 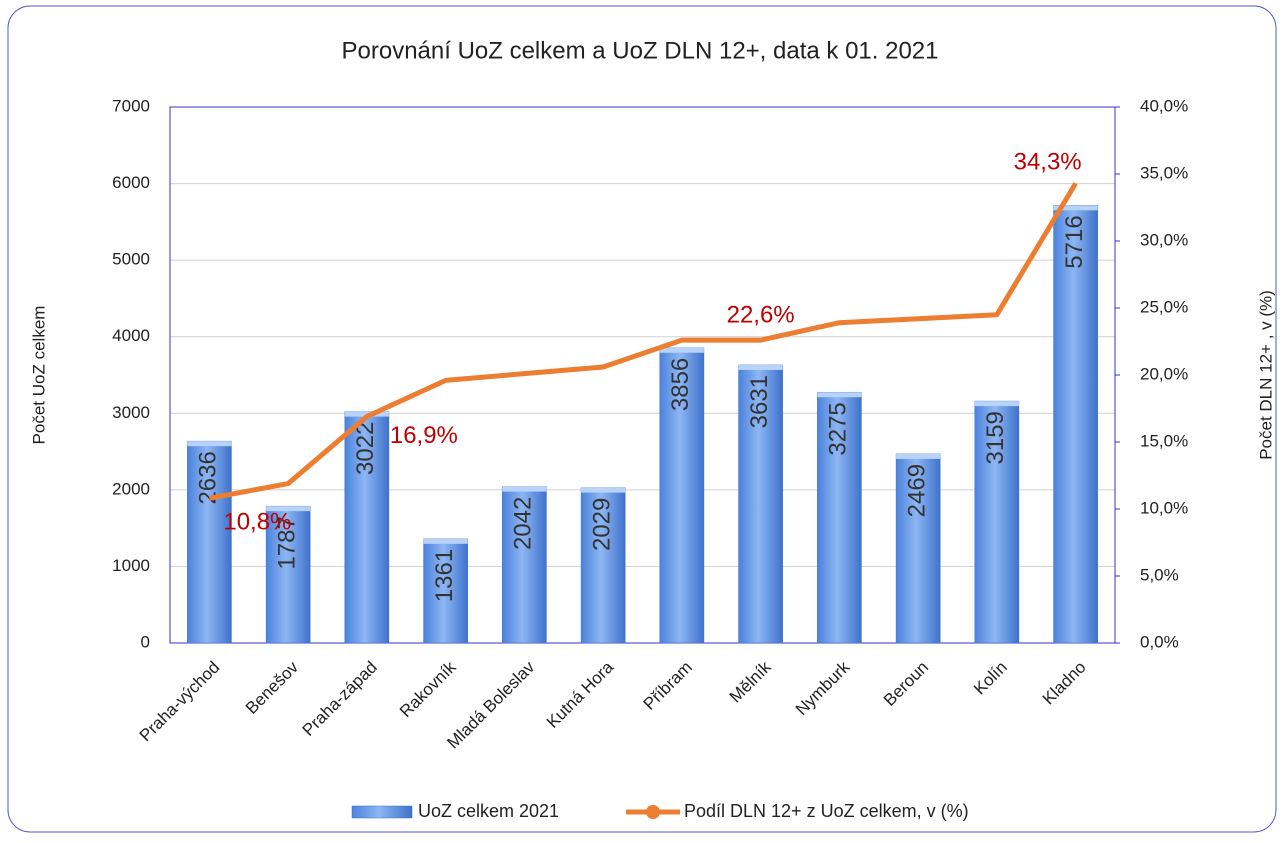 I want to click on bar-value-label: 3631, so click(x=759, y=401).